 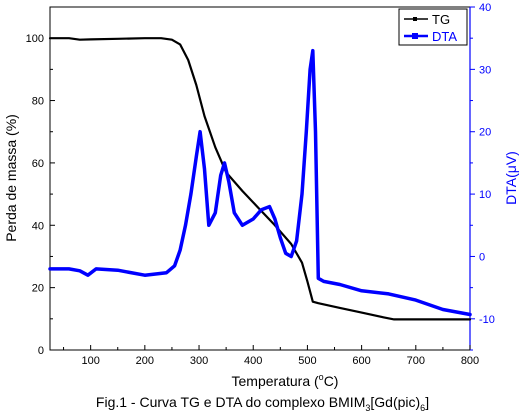 I want to click on yr-tick-label-20: 20, so click(x=485, y=133).